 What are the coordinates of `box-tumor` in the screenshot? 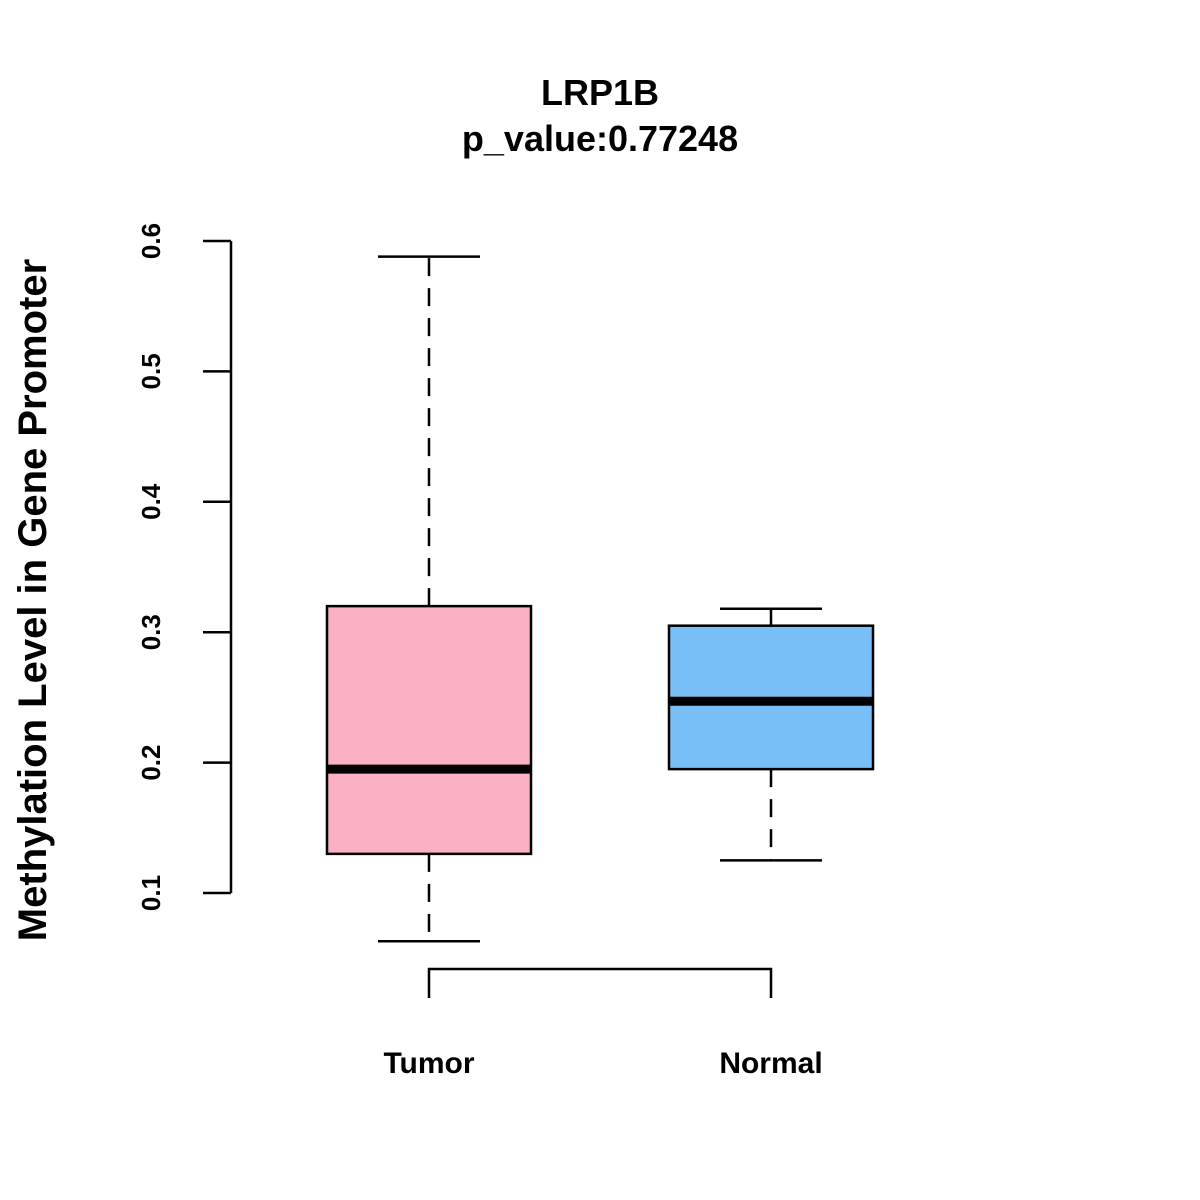 It's located at (429, 599).